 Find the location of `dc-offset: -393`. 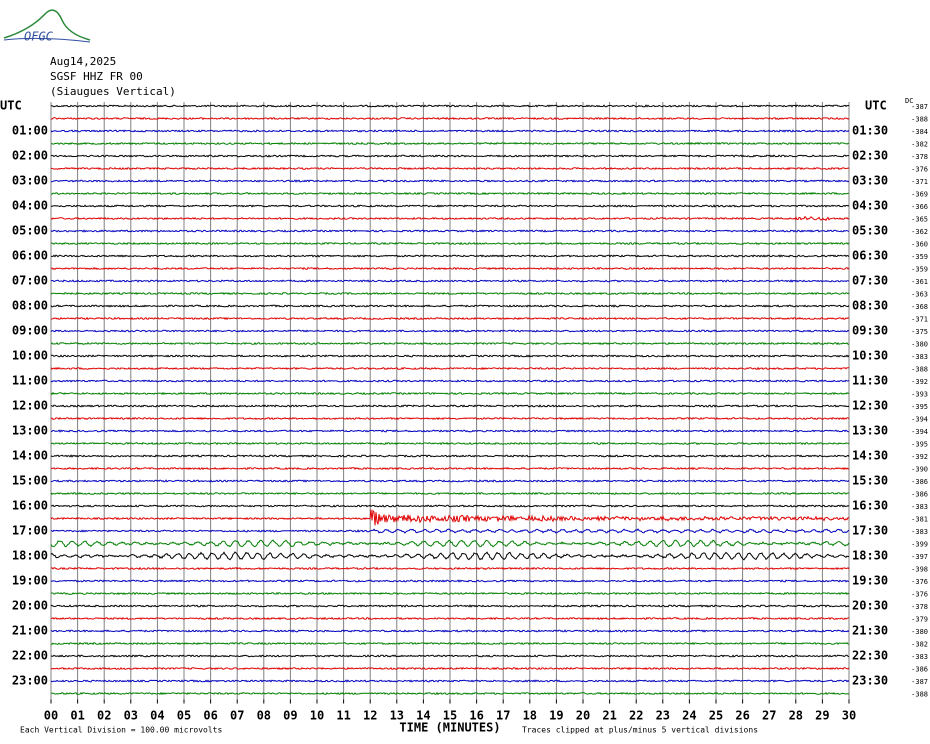

dc-offset: -393 is located at coordinates (919, 395).